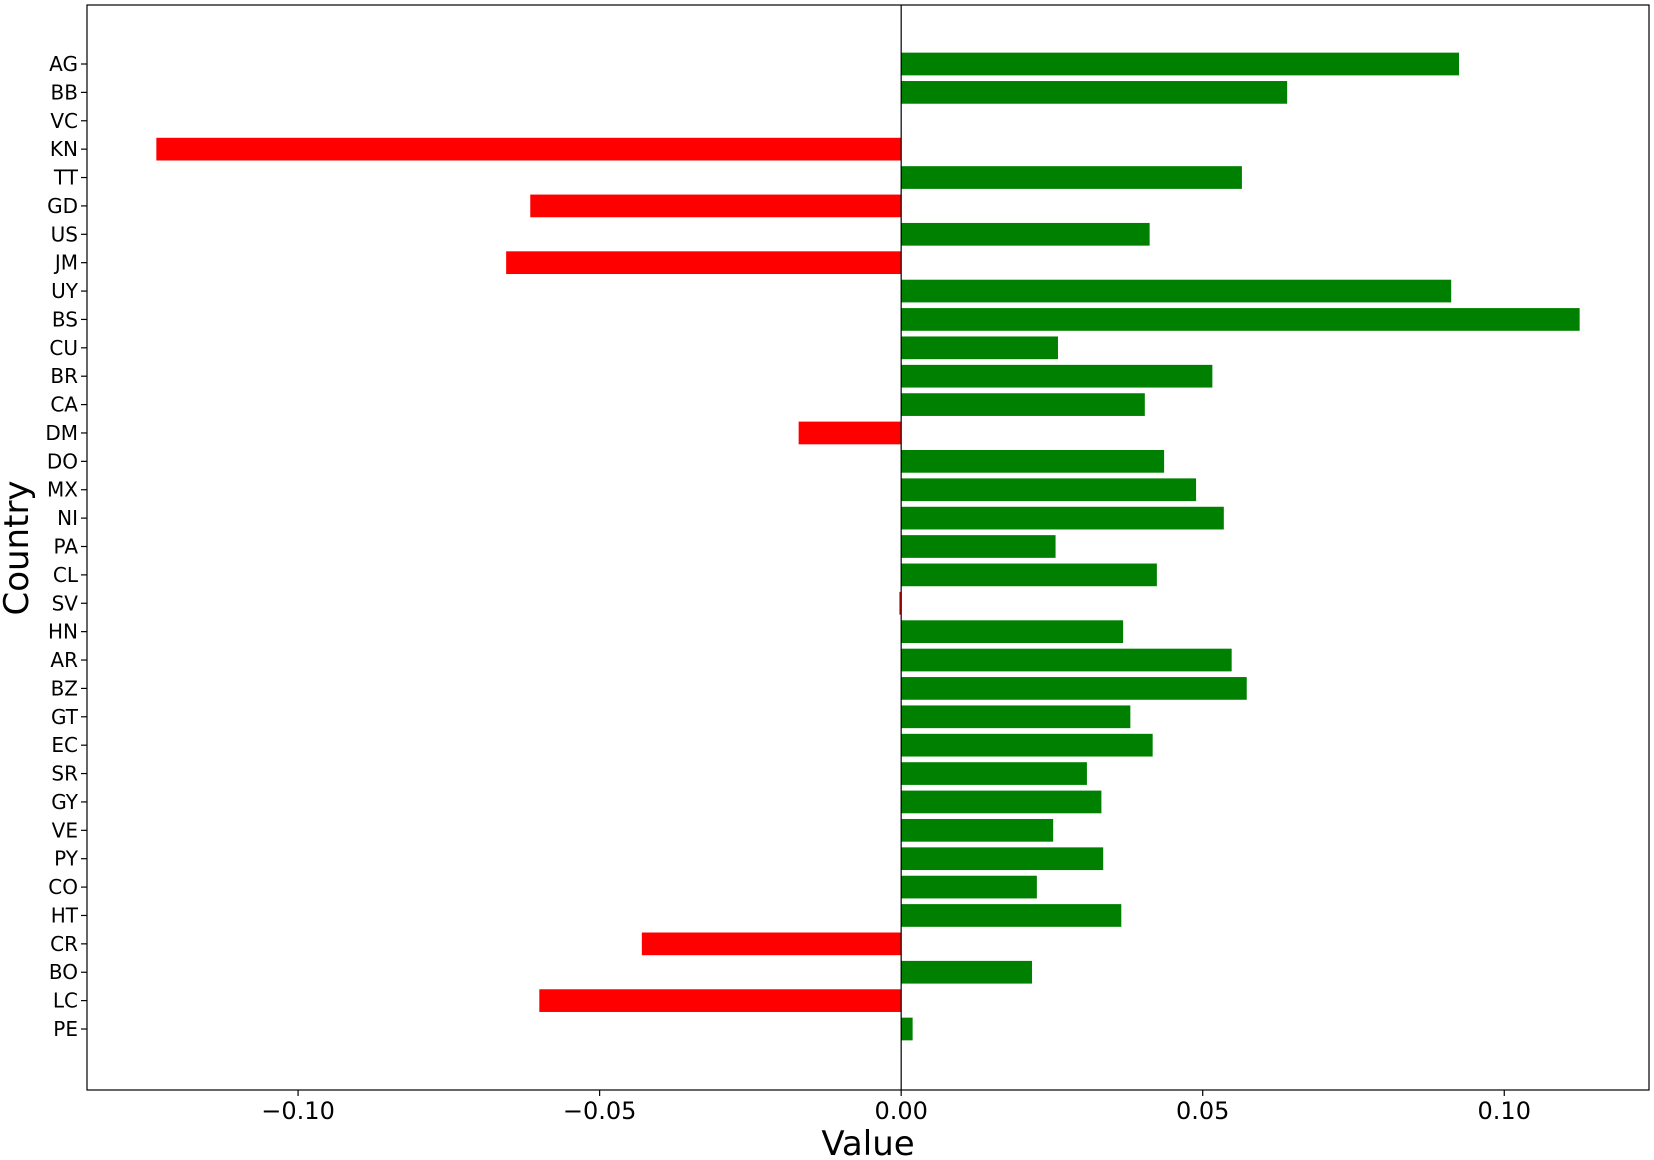  I want to click on bar-bz, so click(1074, 688).